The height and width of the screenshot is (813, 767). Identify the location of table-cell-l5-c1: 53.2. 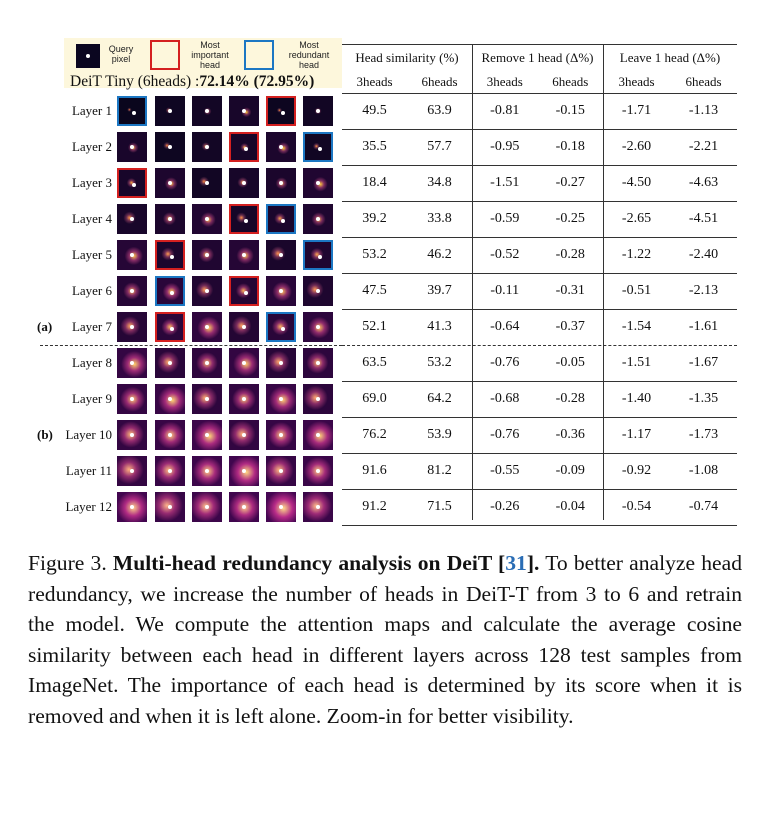
(374, 254).